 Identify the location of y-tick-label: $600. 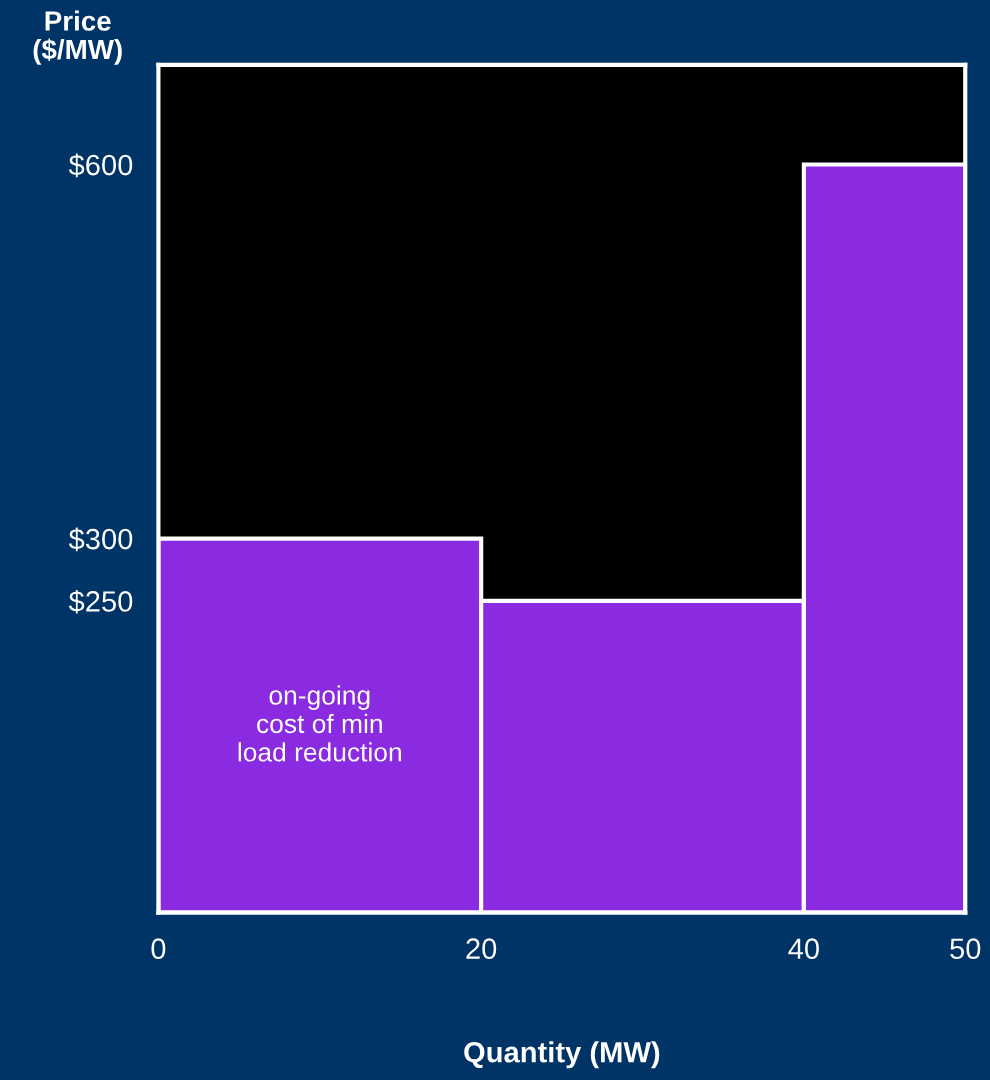
(100, 165).